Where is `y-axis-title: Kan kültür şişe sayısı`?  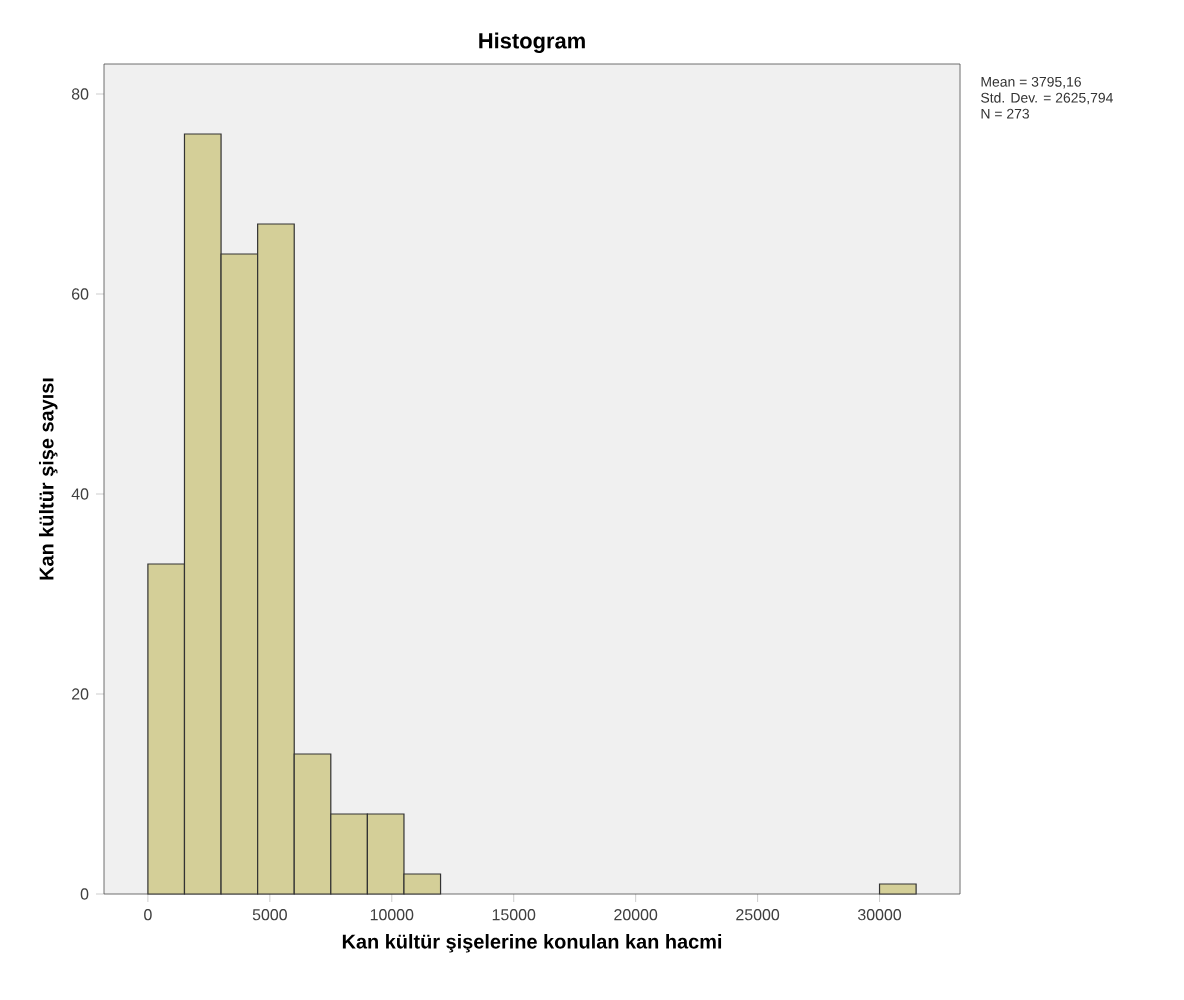 y-axis-title: Kan kültür şişe sayısı is located at coordinates (48, 479).